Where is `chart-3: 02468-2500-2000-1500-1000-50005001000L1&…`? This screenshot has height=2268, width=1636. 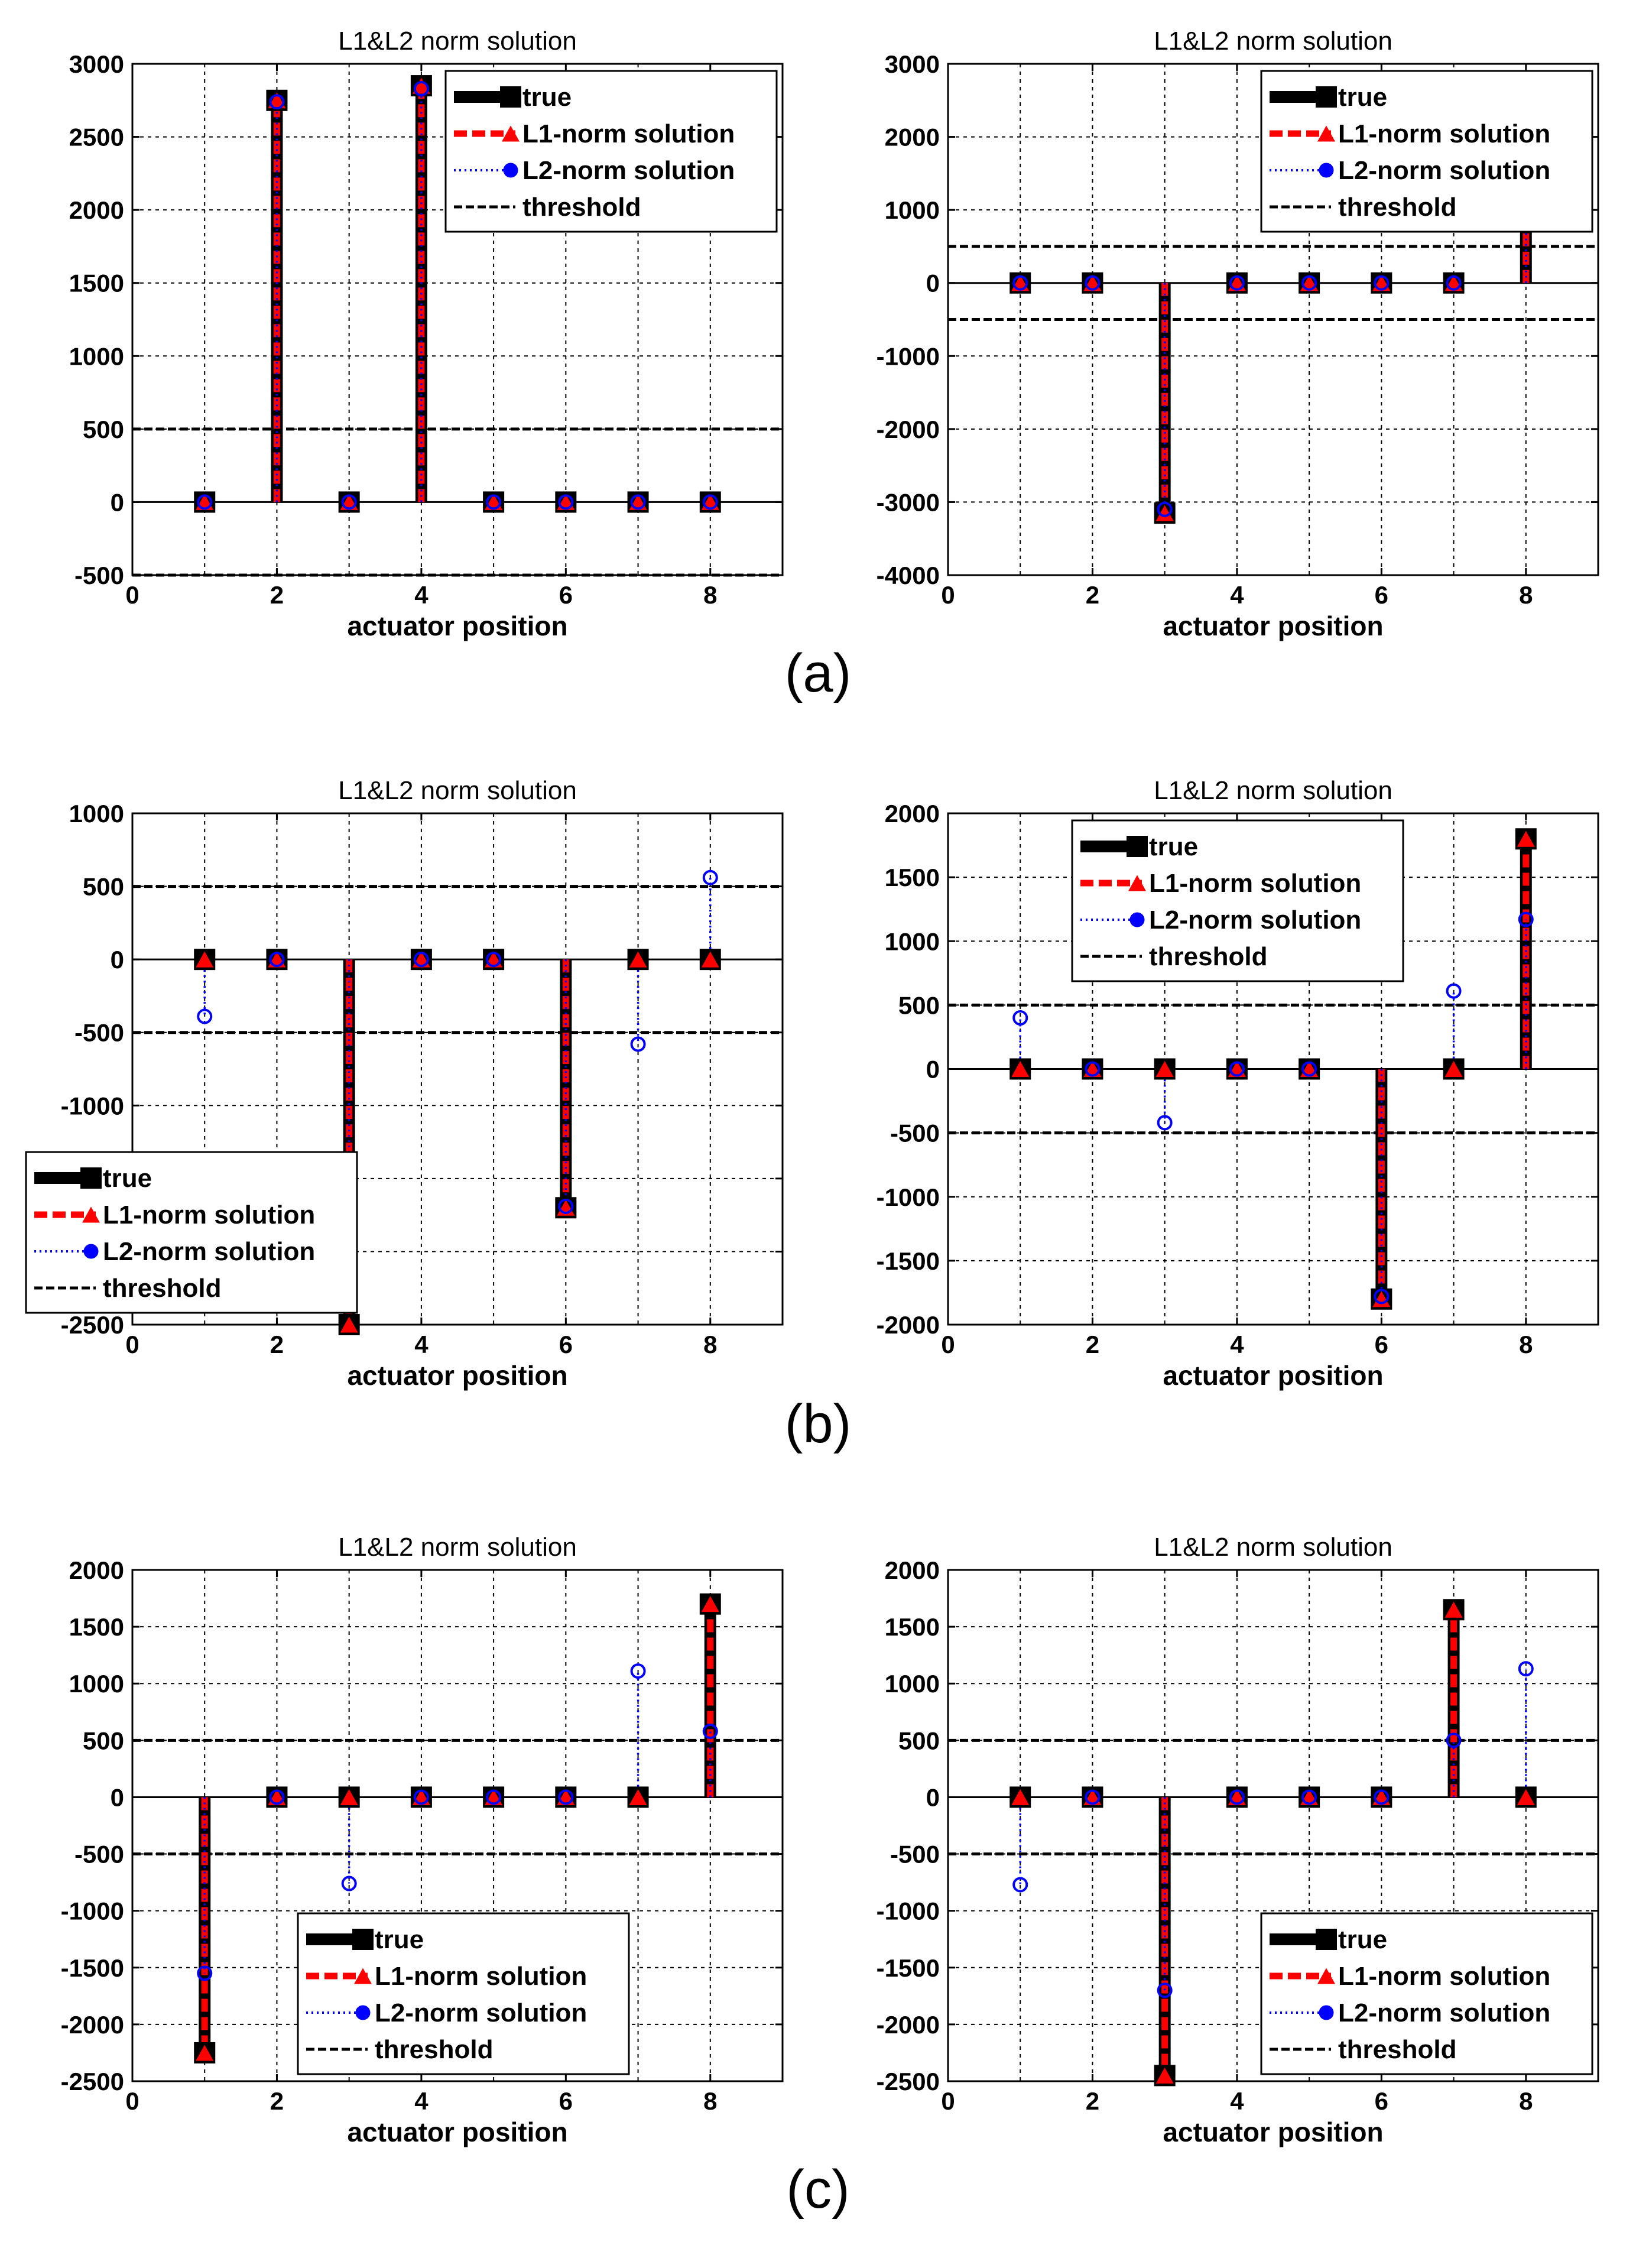 chart-3: 02468-2500-2000-1500-1000-50005001000L1&… is located at coordinates (404, 1083).